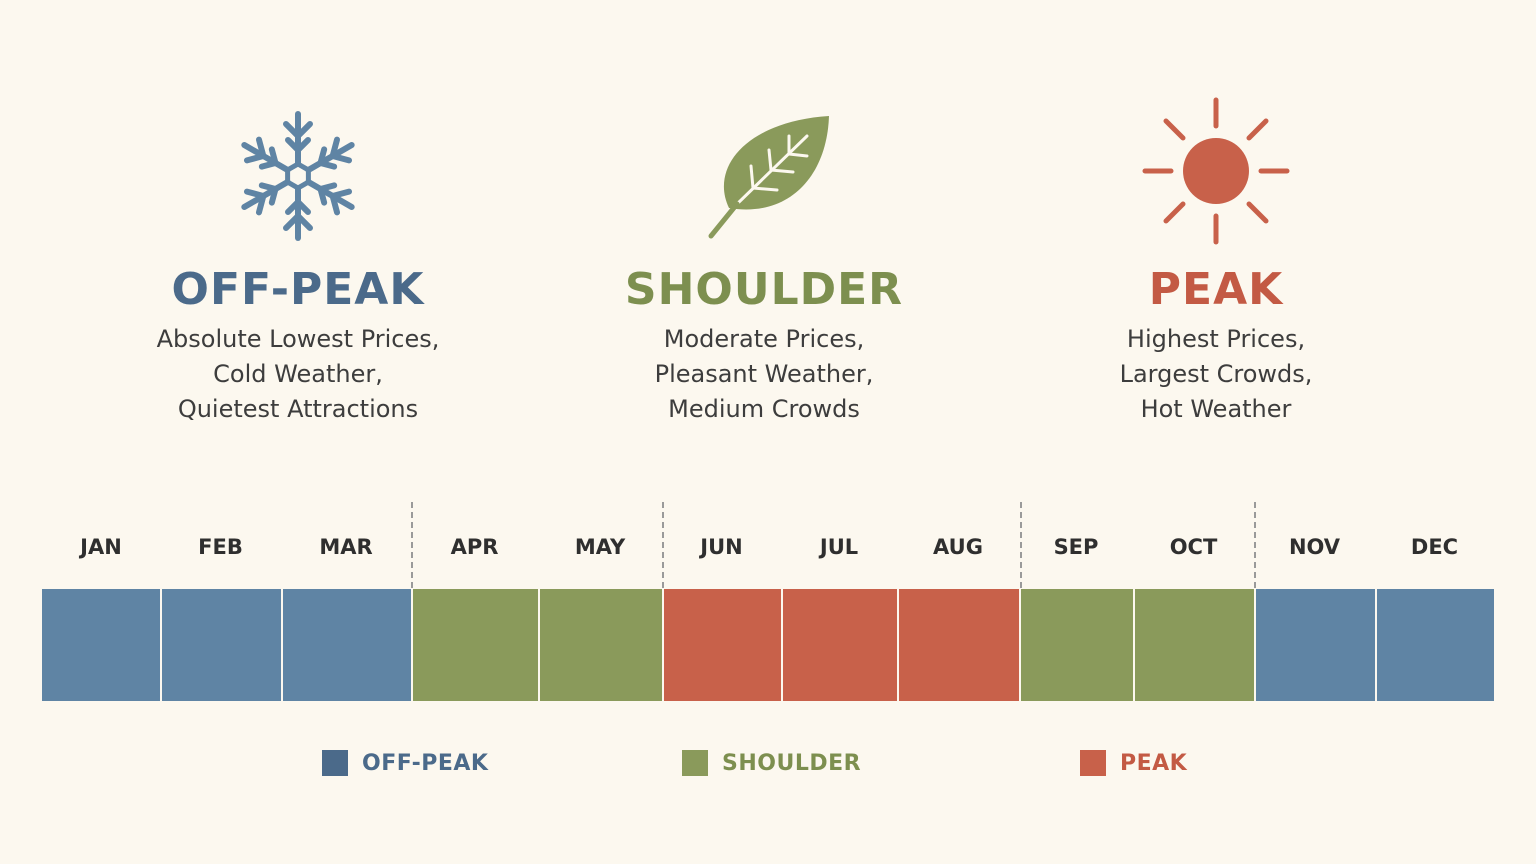  I want to click on season-title: SHOULDER, so click(764, 289).